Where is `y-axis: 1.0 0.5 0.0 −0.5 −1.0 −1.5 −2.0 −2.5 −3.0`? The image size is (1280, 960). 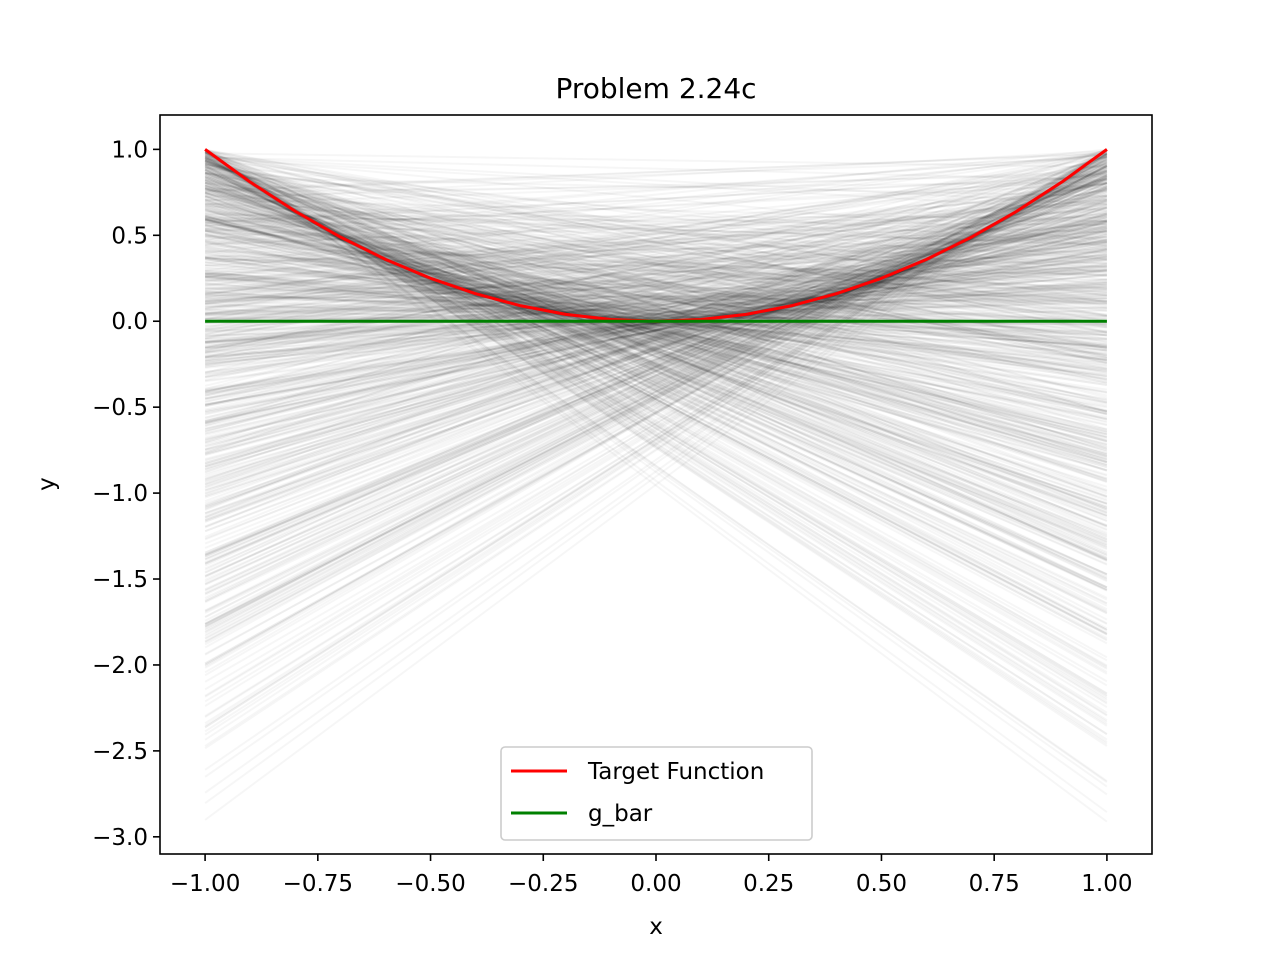
y-axis: 1.0 0.5 0.0 −0.5 −1.0 −1.5 −2.0 −2.5 −3.0 is located at coordinates (126, 494).